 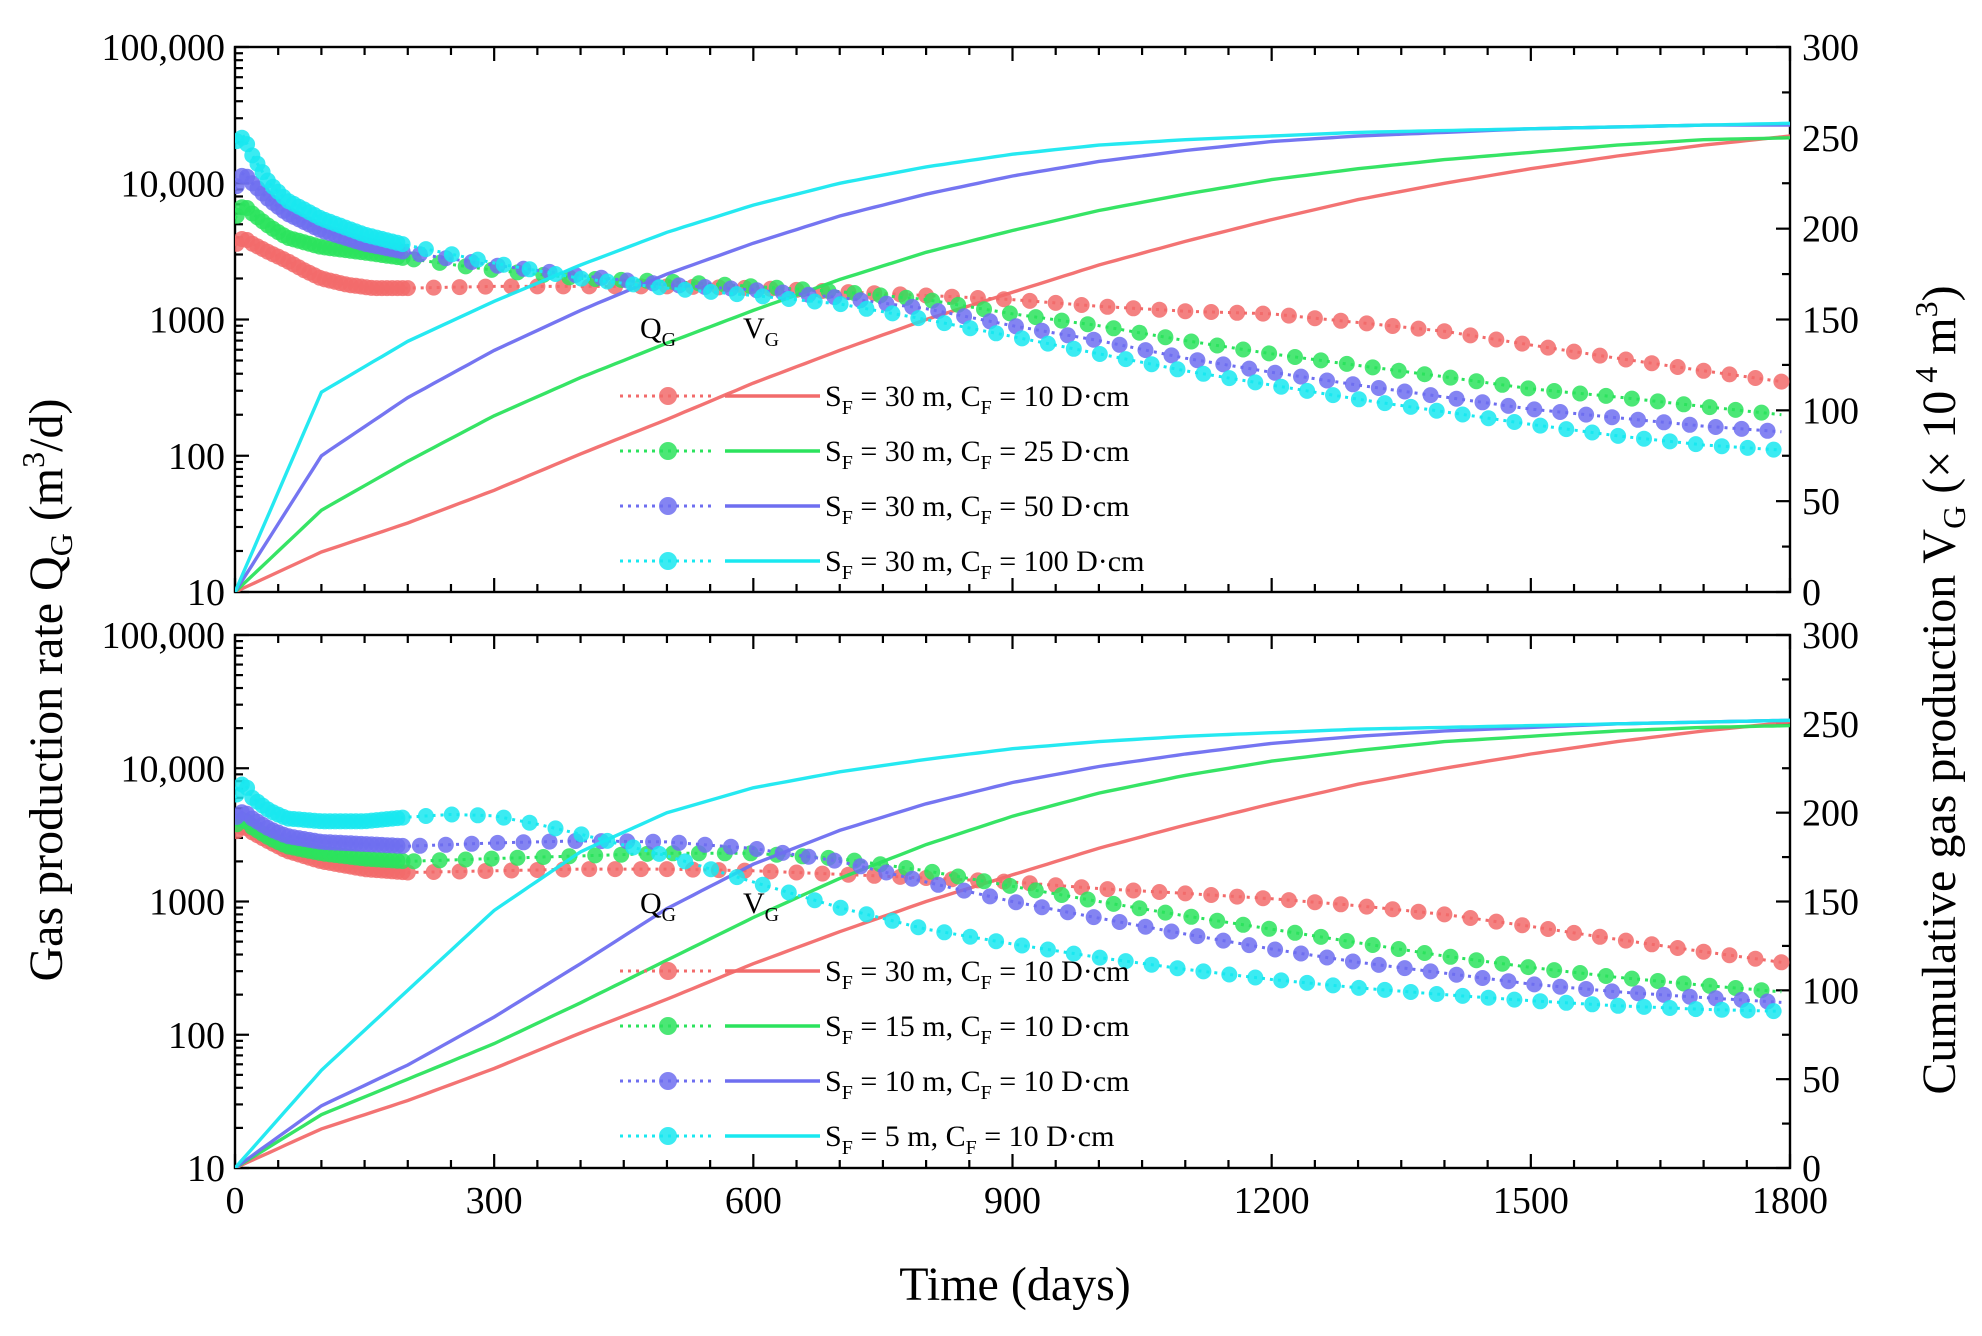 What do you see at coordinates (867, 1139) in the screenshot?
I see `legend-entry-4: SF = 5 m, CF = 10 D·cm` at bounding box center [867, 1139].